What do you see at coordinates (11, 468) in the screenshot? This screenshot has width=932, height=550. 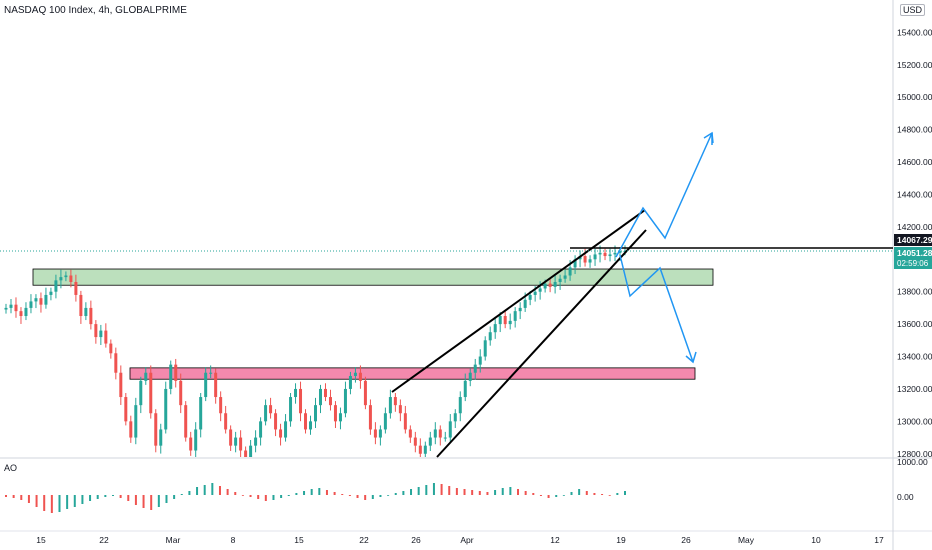 I see `ao-indicator-label: AO` at bounding box center [11, 468].